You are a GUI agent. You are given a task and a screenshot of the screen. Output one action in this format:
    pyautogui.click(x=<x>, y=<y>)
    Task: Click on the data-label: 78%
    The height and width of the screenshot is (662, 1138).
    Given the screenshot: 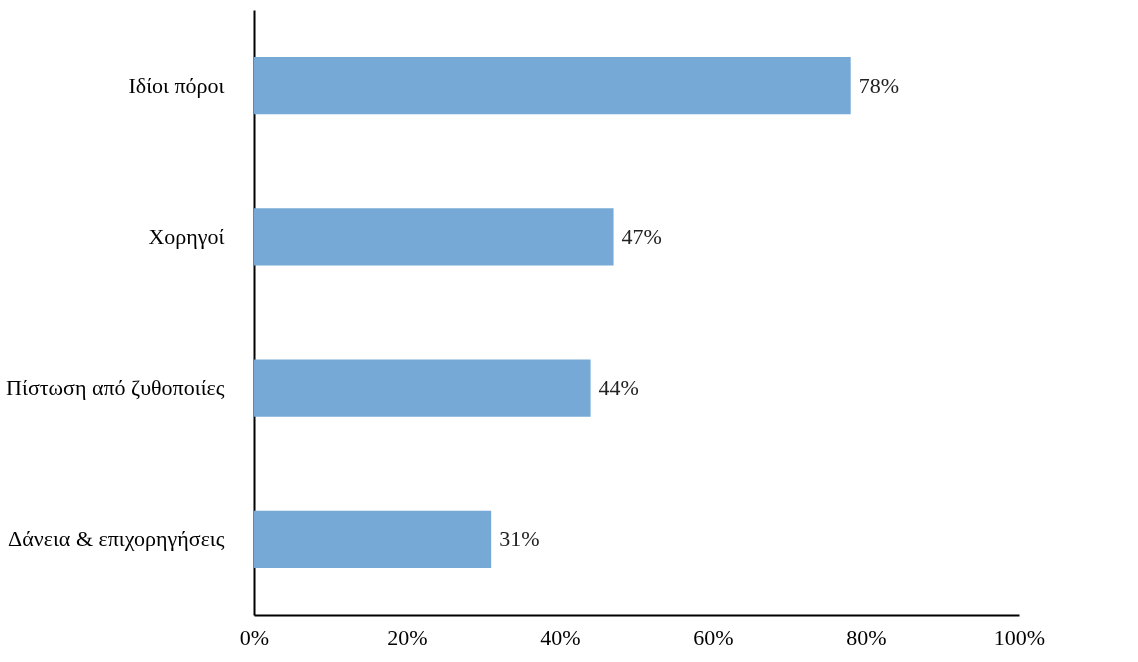 What is the action you would take?
    pyautogui.click(x=879, y=85)
    